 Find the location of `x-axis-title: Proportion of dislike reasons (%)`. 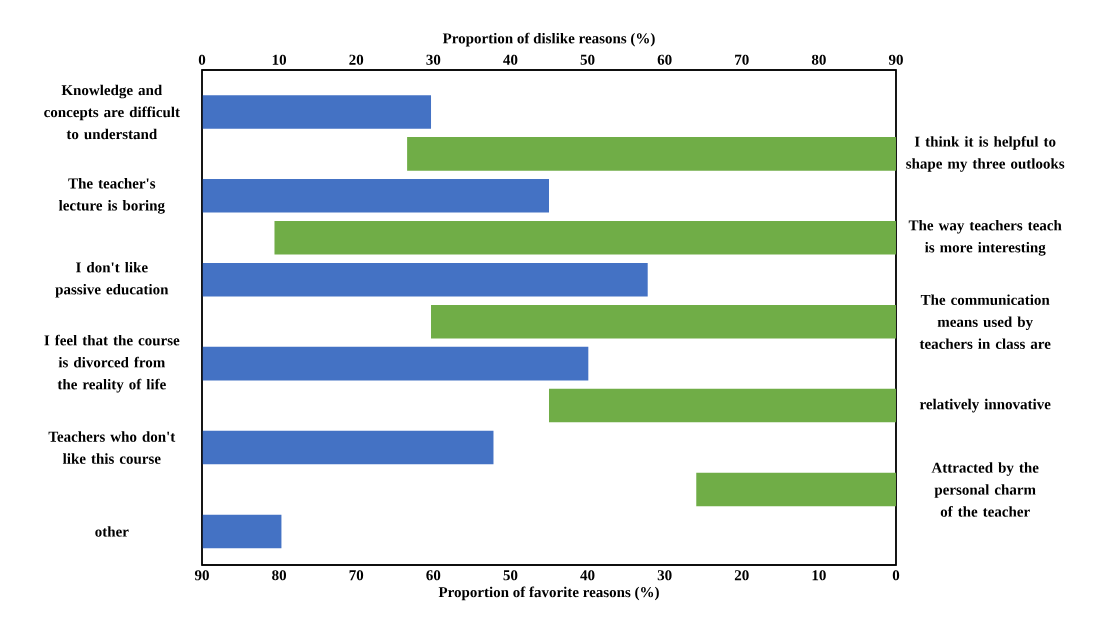

x-axis-title: Proportion of dislike reasons (%) is located at coordinates (548, 39).